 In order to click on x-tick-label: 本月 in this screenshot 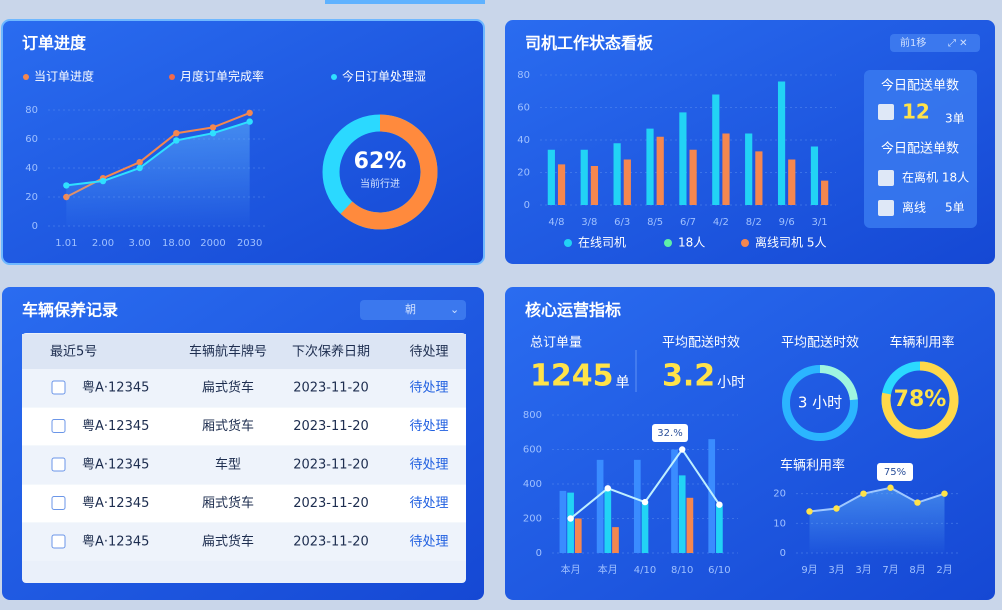, I will do `click(571, 569)`.